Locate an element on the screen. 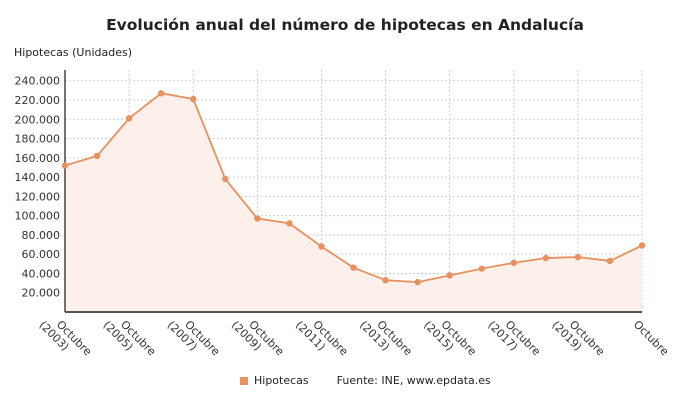 This screenshot has height=406, width=690. y-tick-label: 160.000 is located at coordinates (38, 158).